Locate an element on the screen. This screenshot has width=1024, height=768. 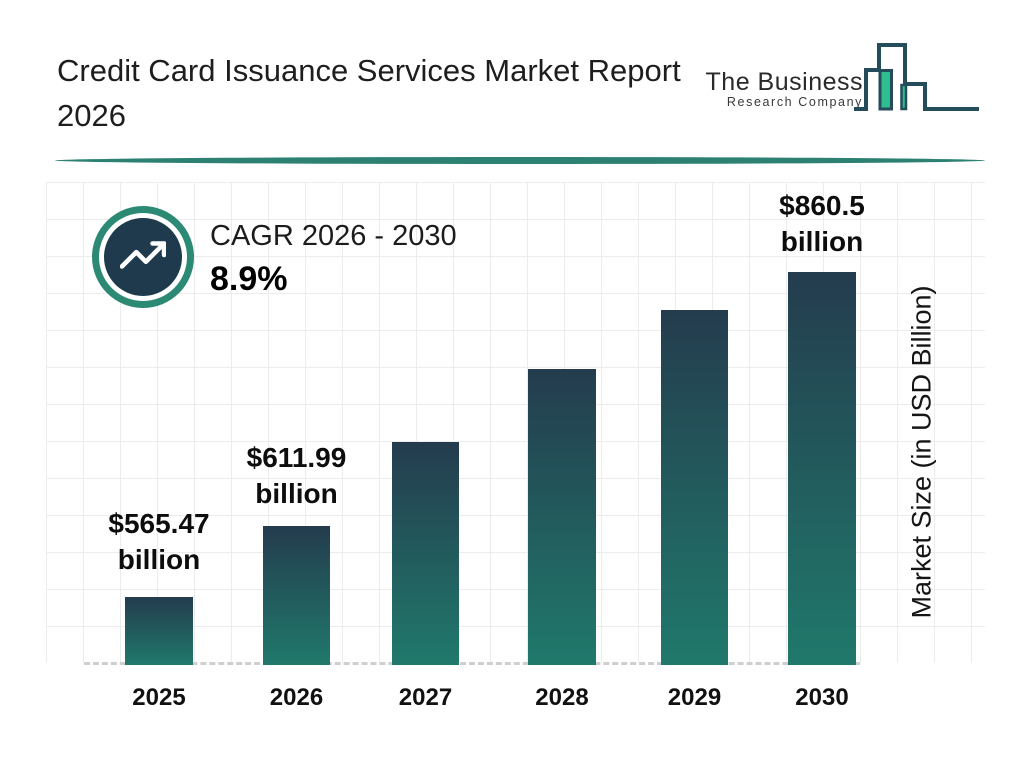
logo-wordmark: The Business Research Company is located at coordinates (781, 89).